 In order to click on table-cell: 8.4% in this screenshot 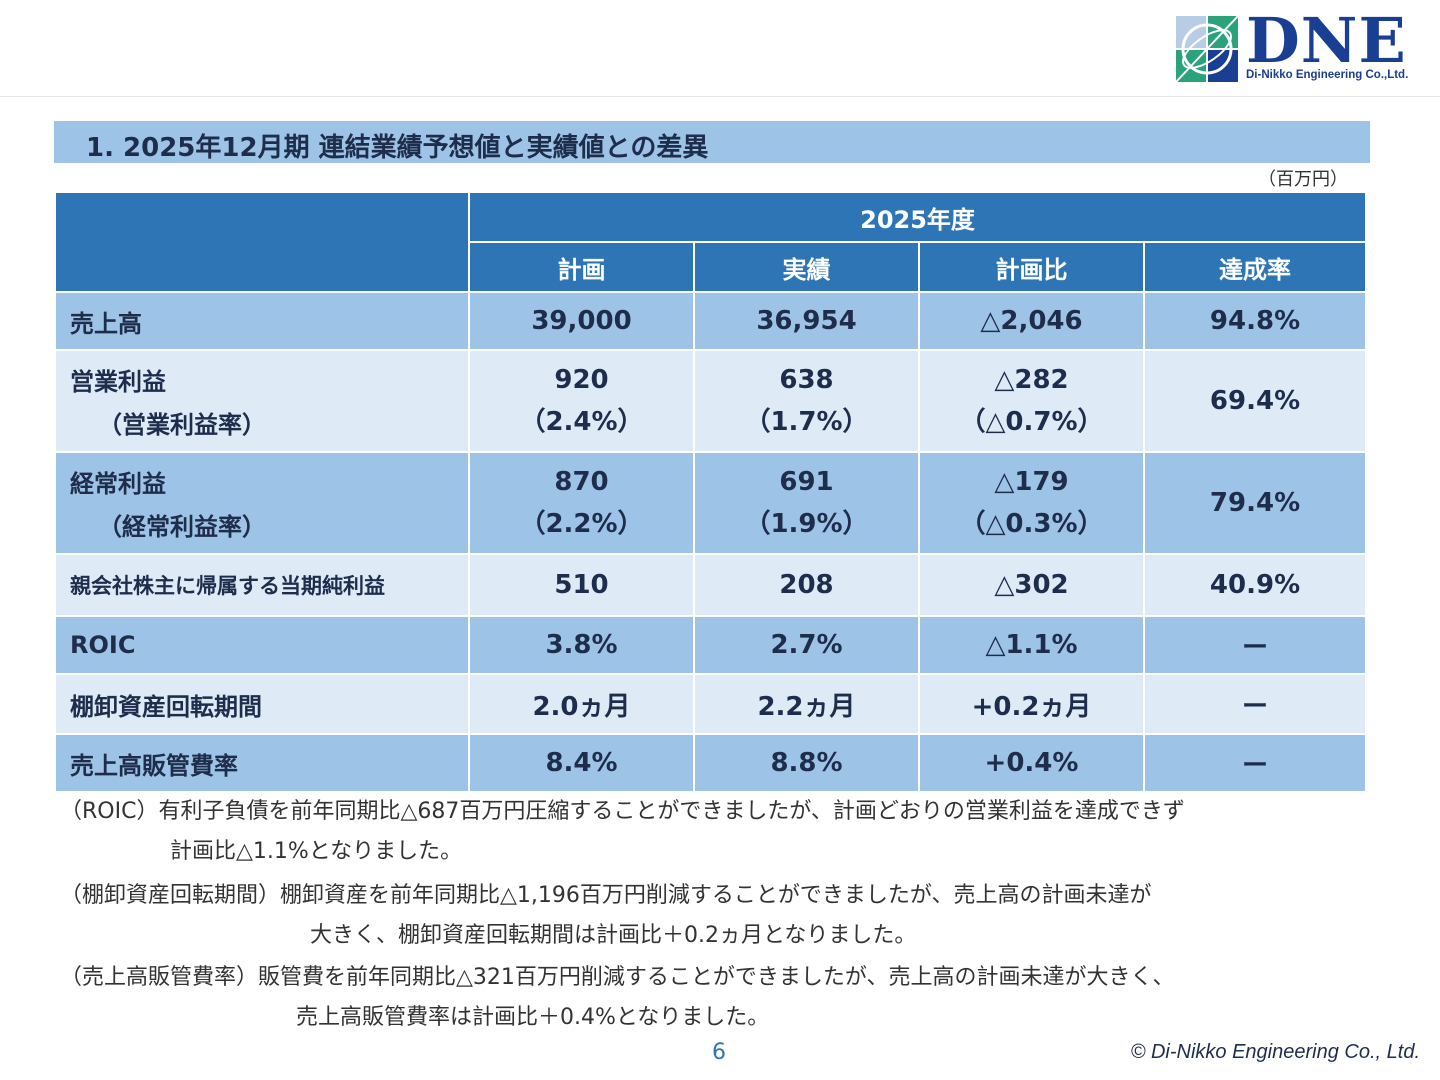, I will do `click(581, 763)`.